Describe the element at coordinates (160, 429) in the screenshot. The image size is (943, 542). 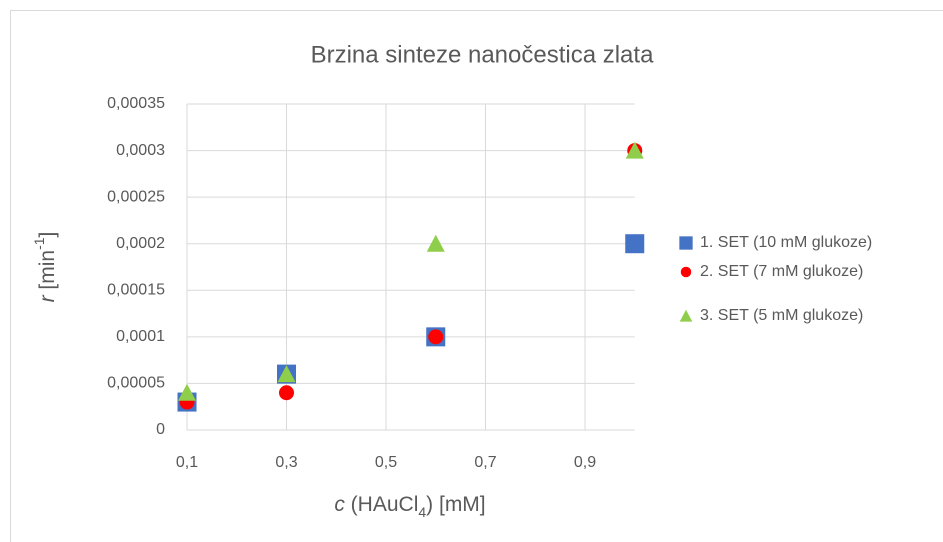
I see `y-tick-label: 0` at that location.